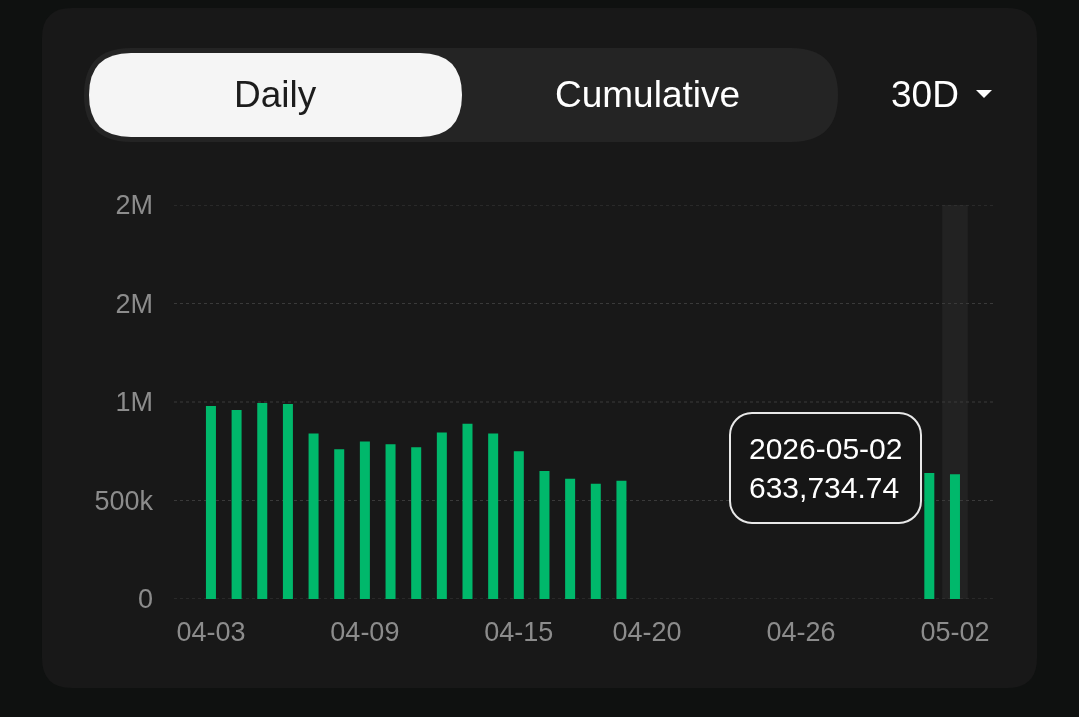 The height and width of the screenshot is (717, 1079). Describe the element at coordinates (955, 632) in the screenshot. I see `x-tick-label: 05-02` at that location.